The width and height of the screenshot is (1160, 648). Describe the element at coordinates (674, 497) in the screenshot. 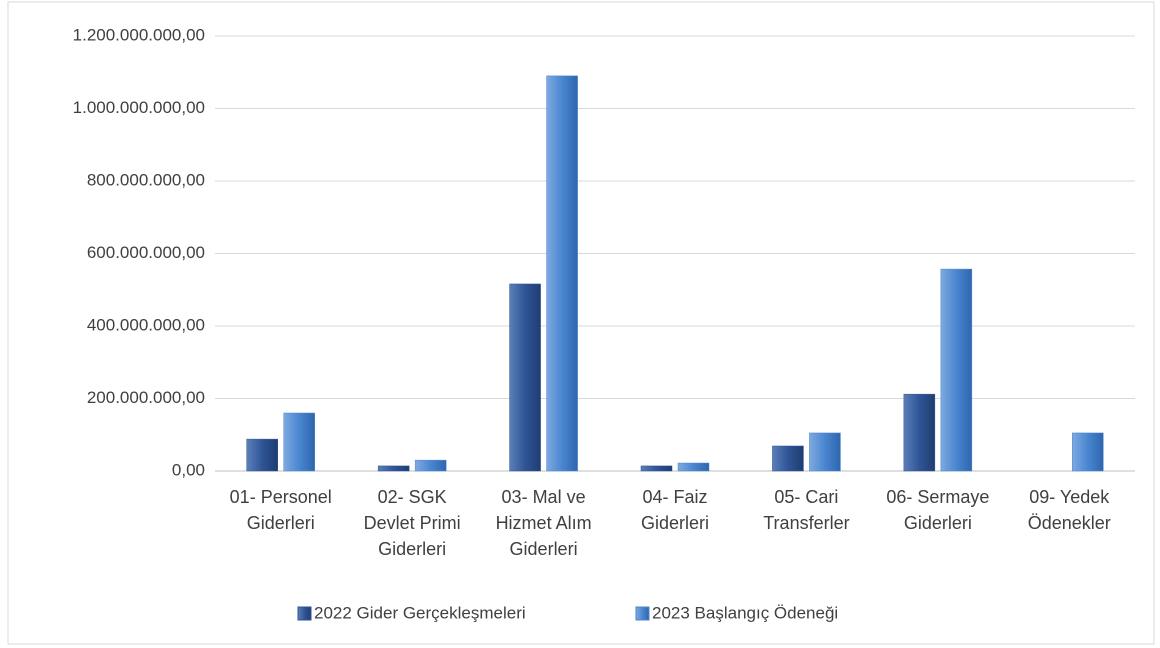

I see `x-tick-label: 04- Faiz` at that location.